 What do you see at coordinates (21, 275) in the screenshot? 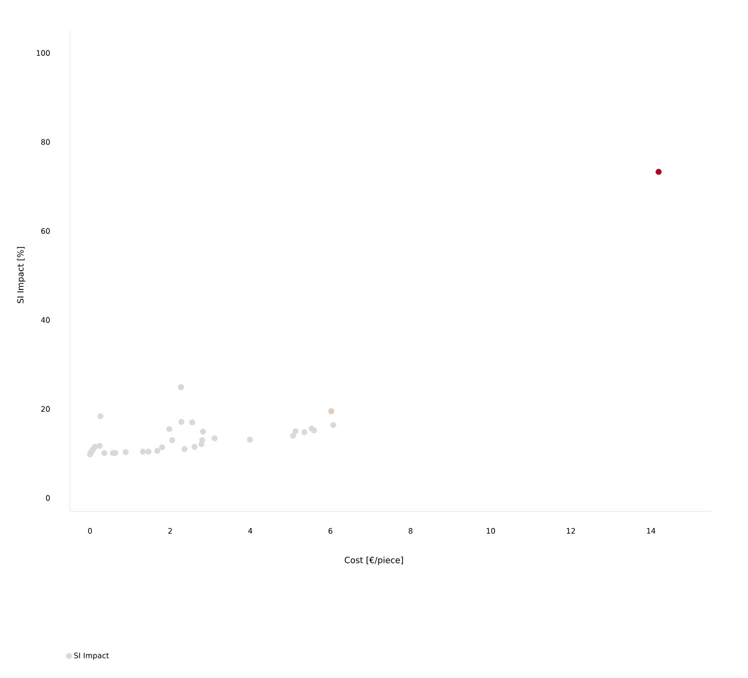
I see `y-axis-title: SI Impact [%]` at bounding box center [21, 275].